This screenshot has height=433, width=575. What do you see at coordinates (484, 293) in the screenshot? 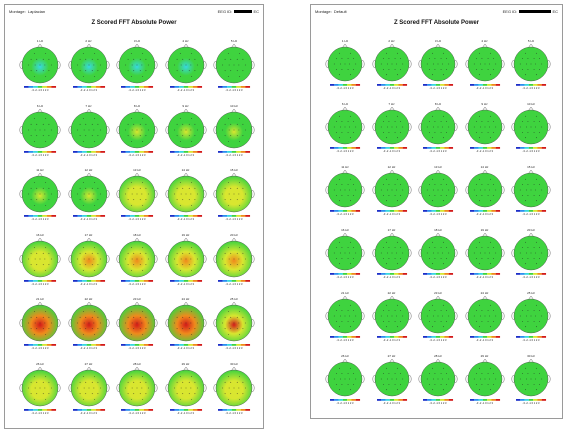
I see `frequency-label: 24 Hz` at bounding box center [484, 293].